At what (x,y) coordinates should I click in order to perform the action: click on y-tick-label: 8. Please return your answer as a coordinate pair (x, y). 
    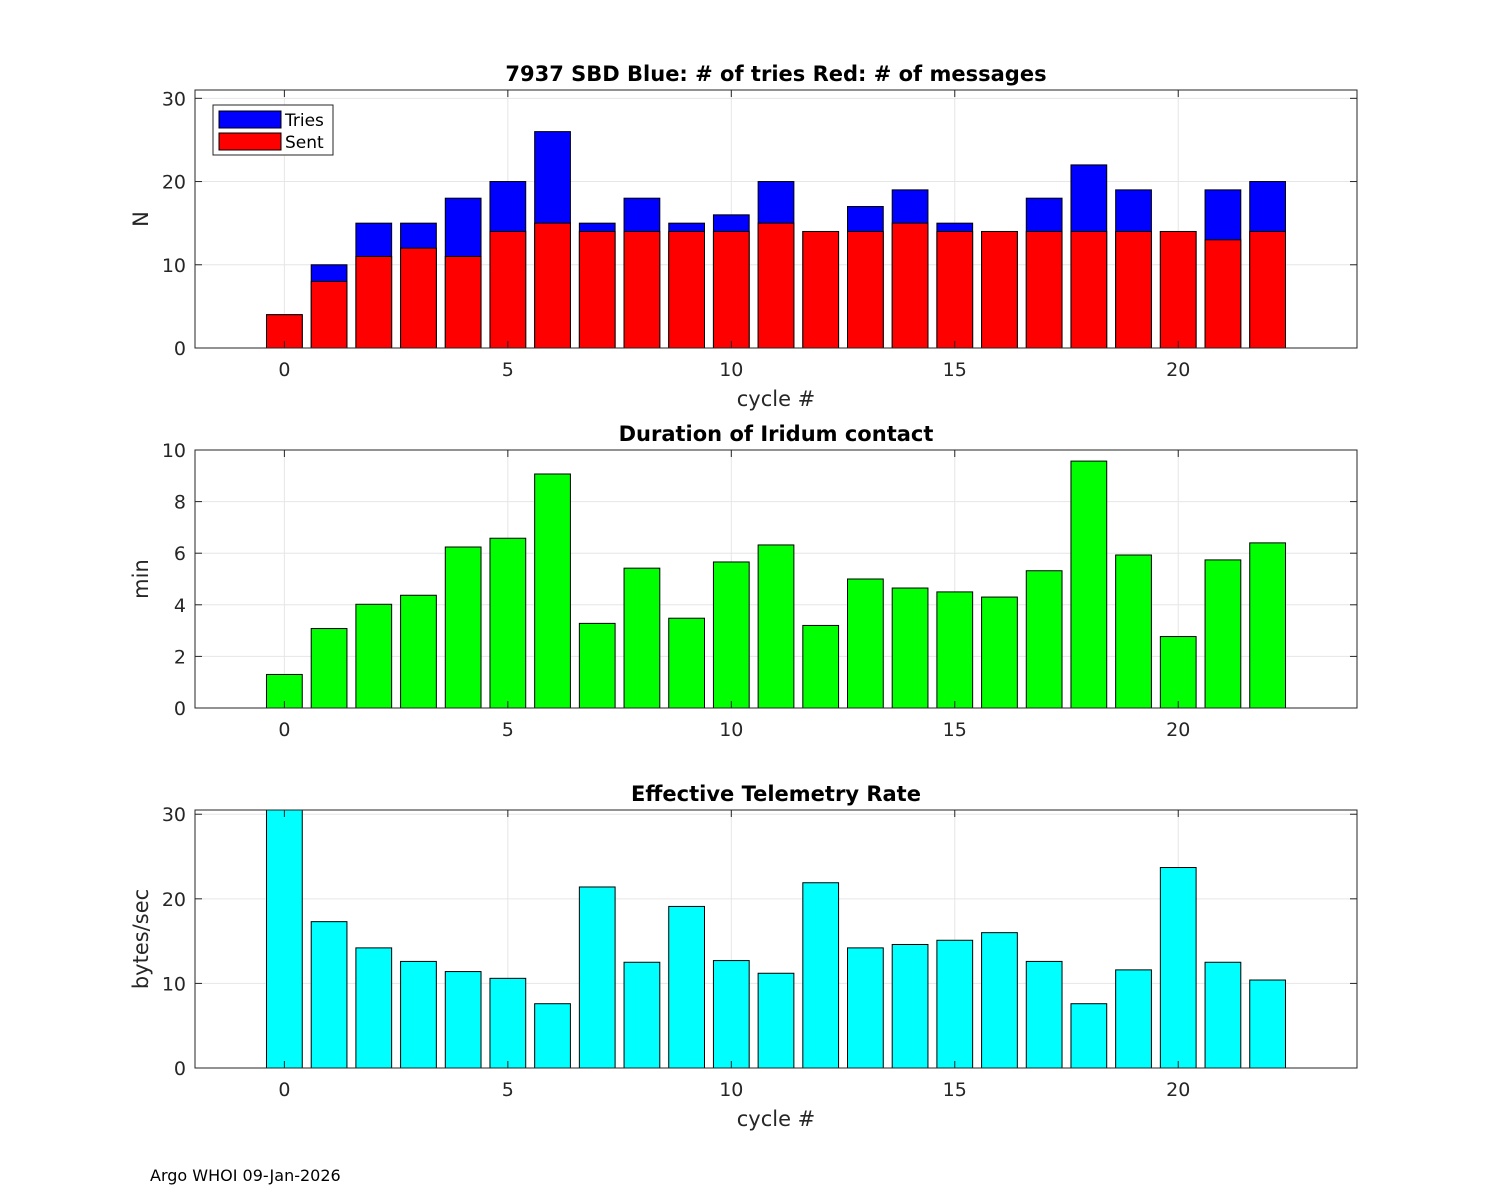
    Looking at the image, I should click on (180, 503).